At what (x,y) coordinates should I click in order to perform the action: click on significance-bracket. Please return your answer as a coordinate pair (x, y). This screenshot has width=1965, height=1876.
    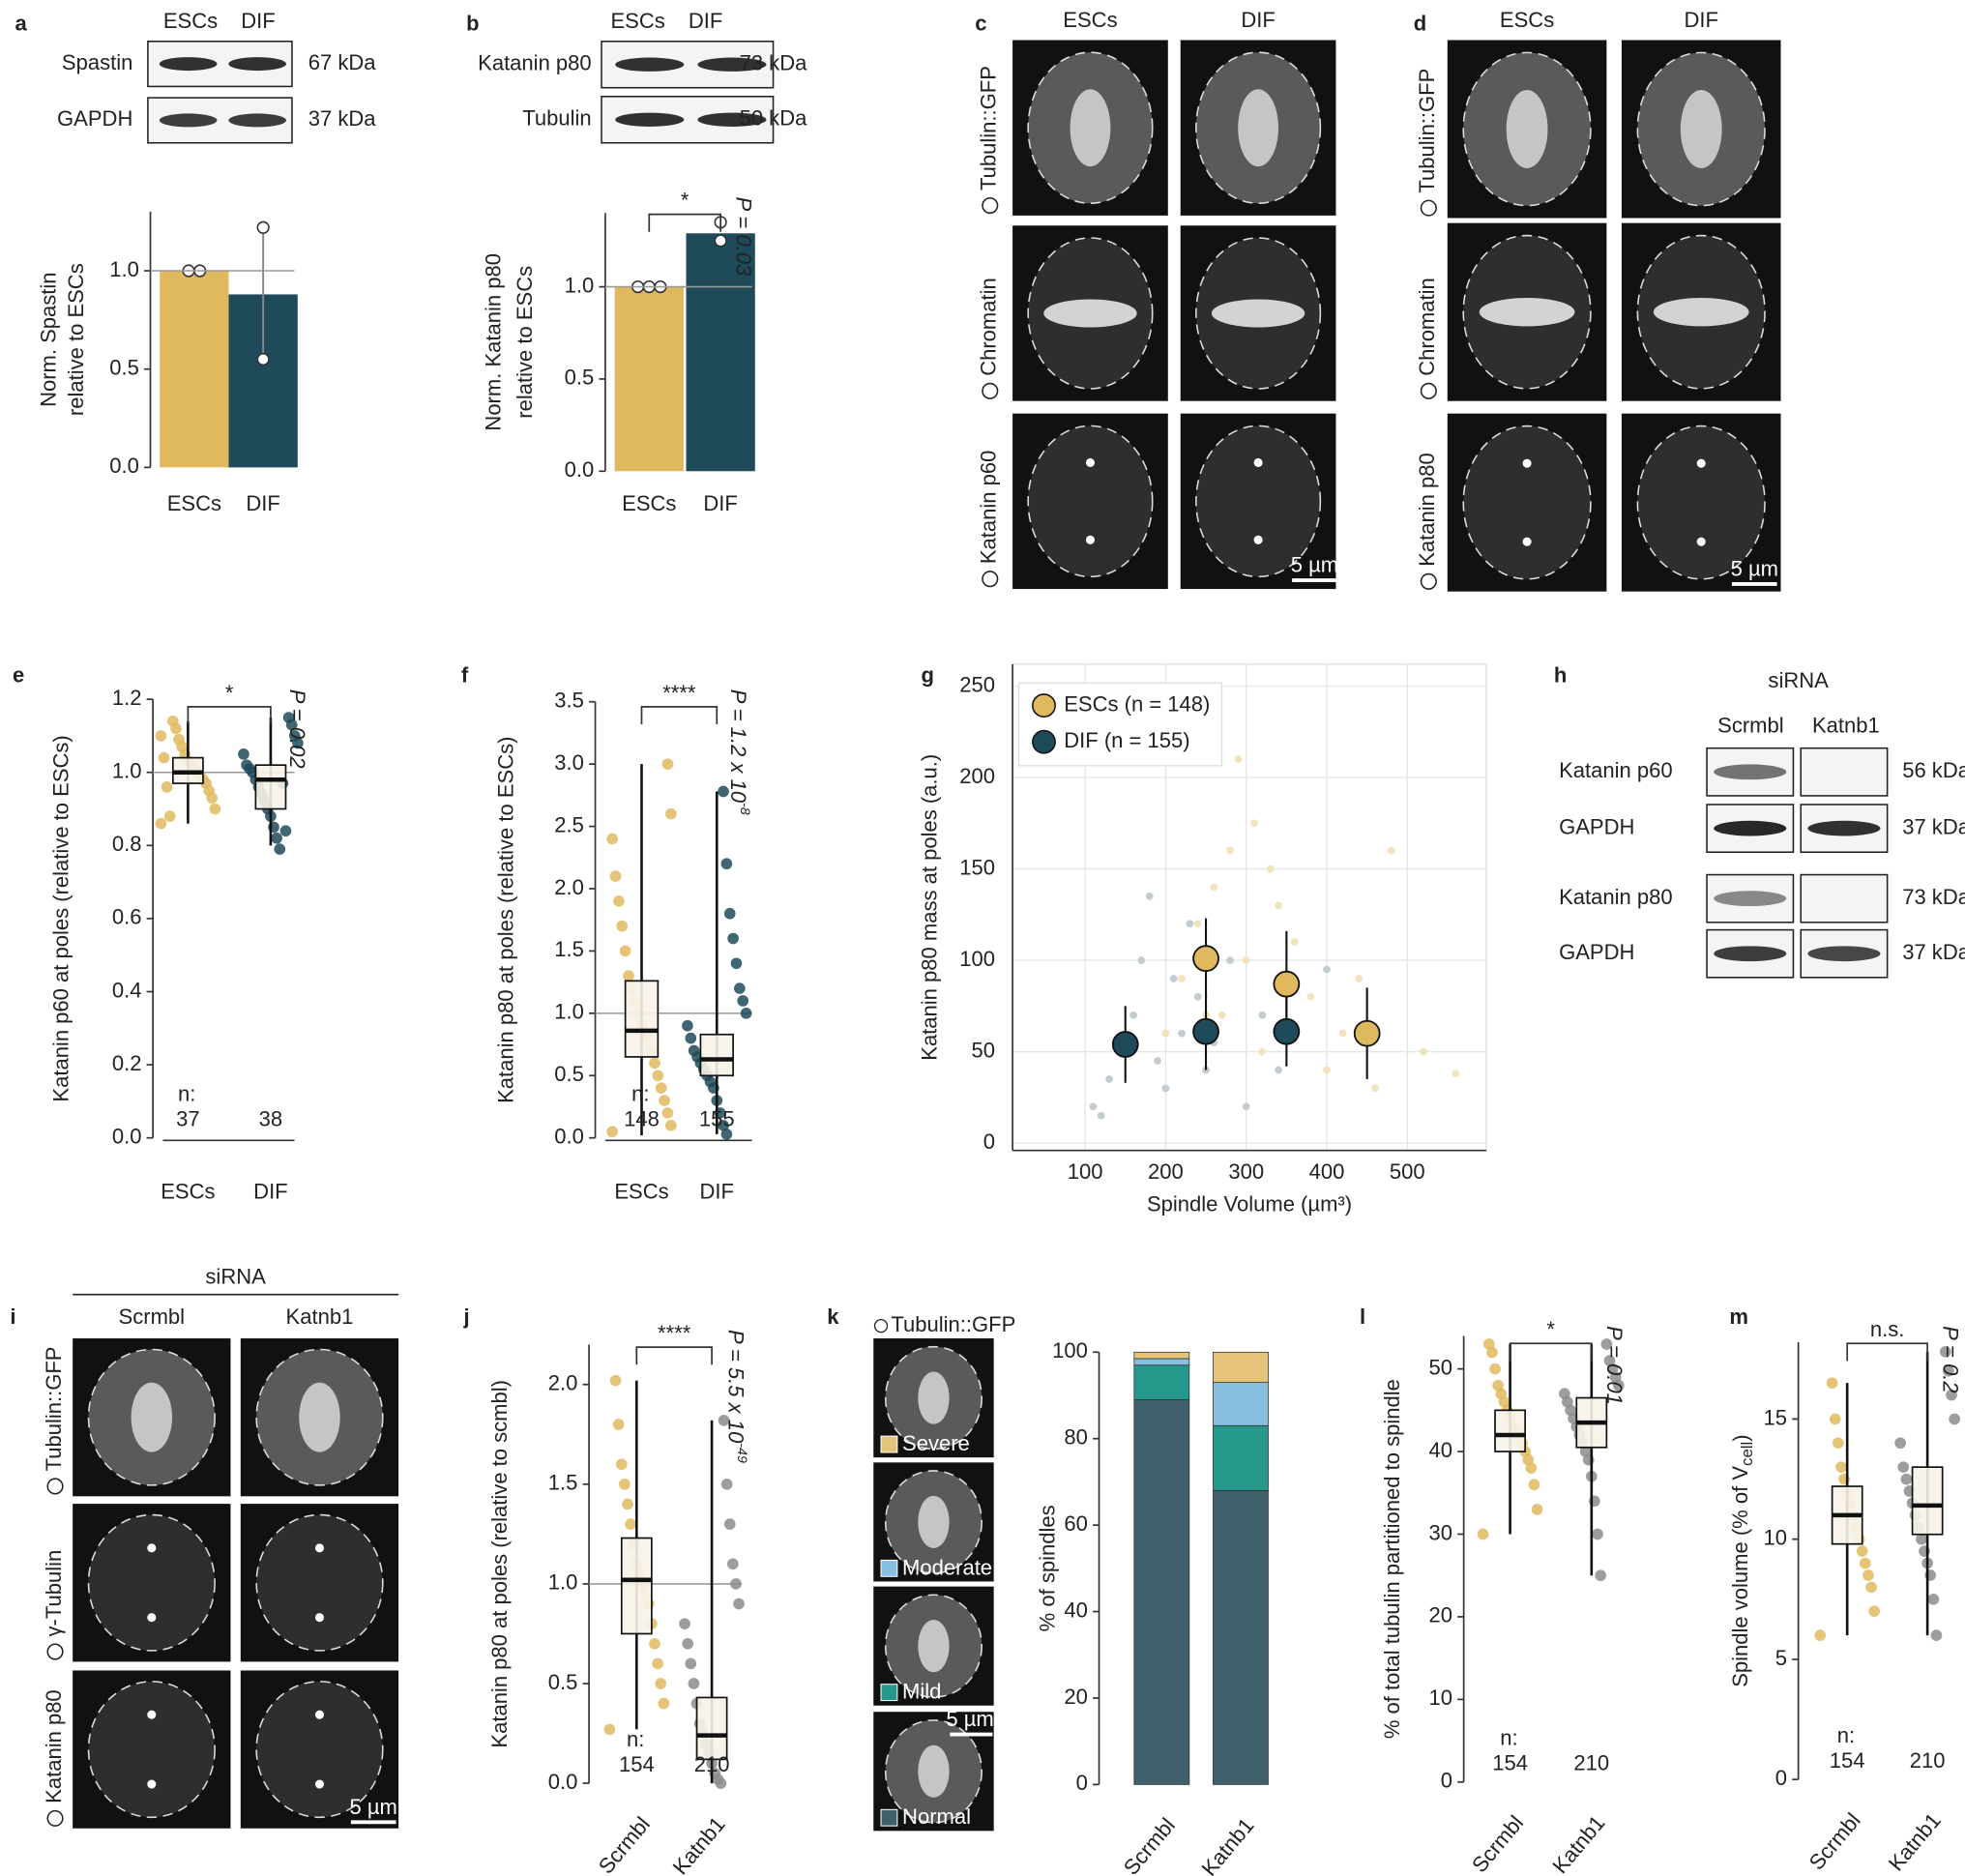
    Looking at the image, I should click on (674, 1355).